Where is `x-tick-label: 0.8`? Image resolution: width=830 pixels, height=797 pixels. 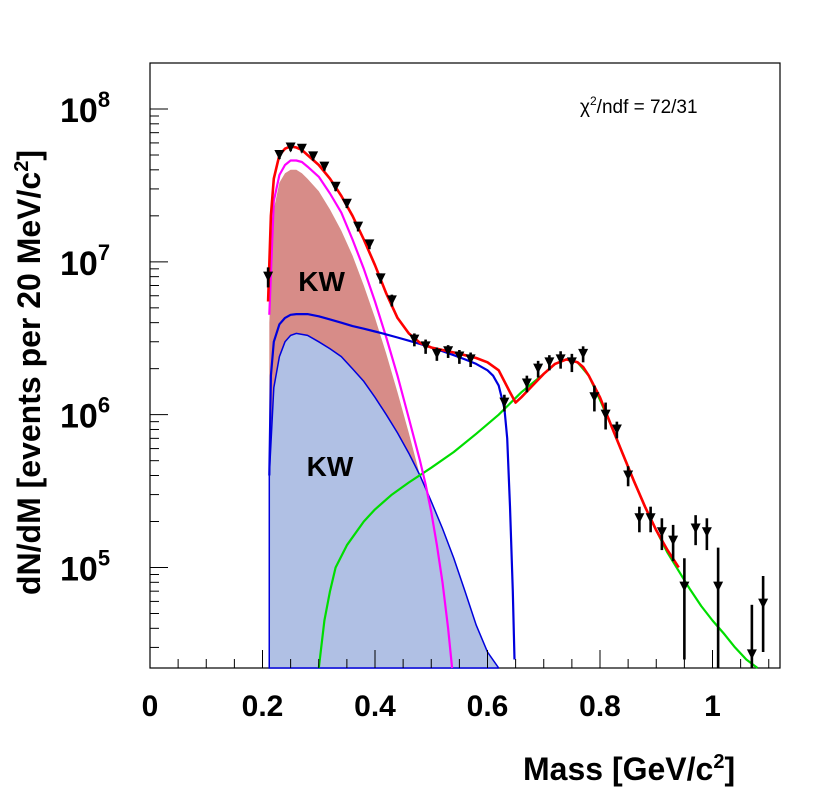
x-tick-label: 0.8 is located at coordinates (600, 706).